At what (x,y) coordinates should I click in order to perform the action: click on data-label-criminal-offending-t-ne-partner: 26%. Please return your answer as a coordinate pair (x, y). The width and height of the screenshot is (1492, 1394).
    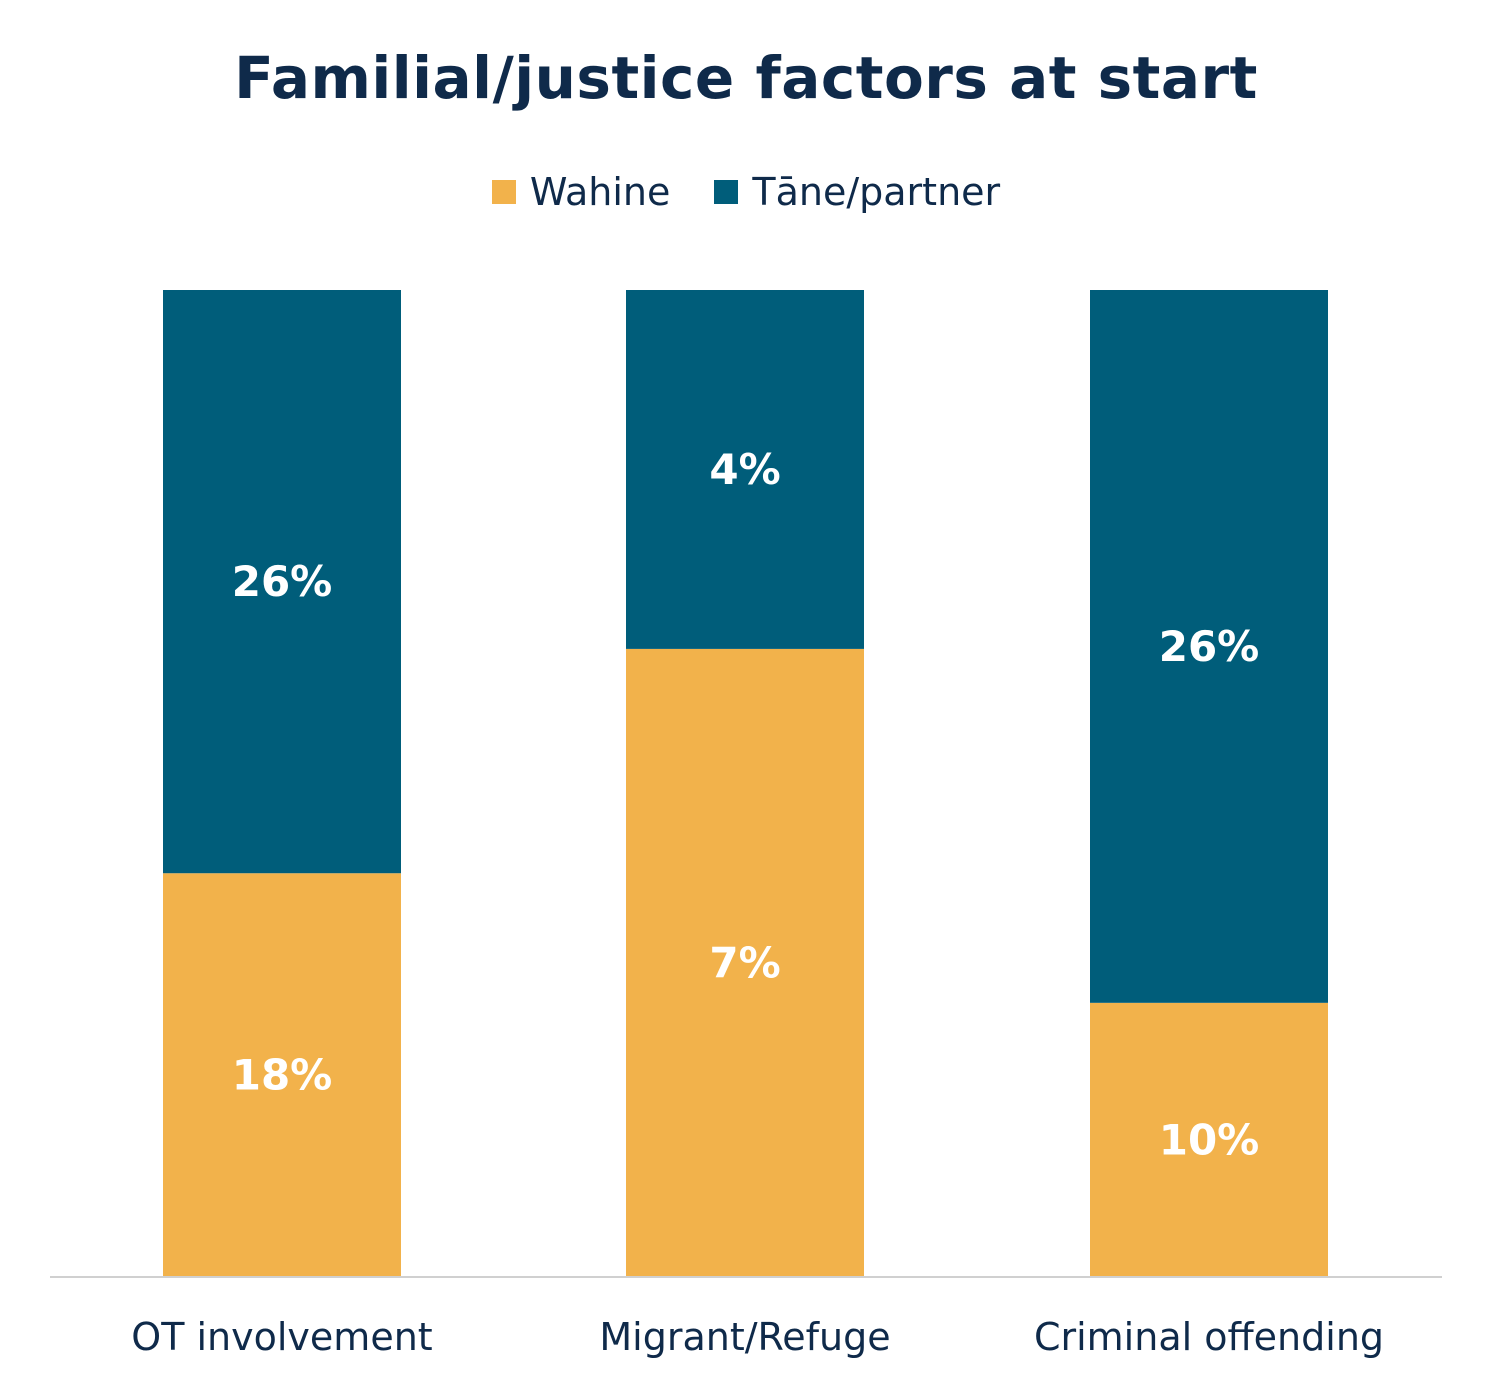
    Looking at the image, I should click on (1209, 646).